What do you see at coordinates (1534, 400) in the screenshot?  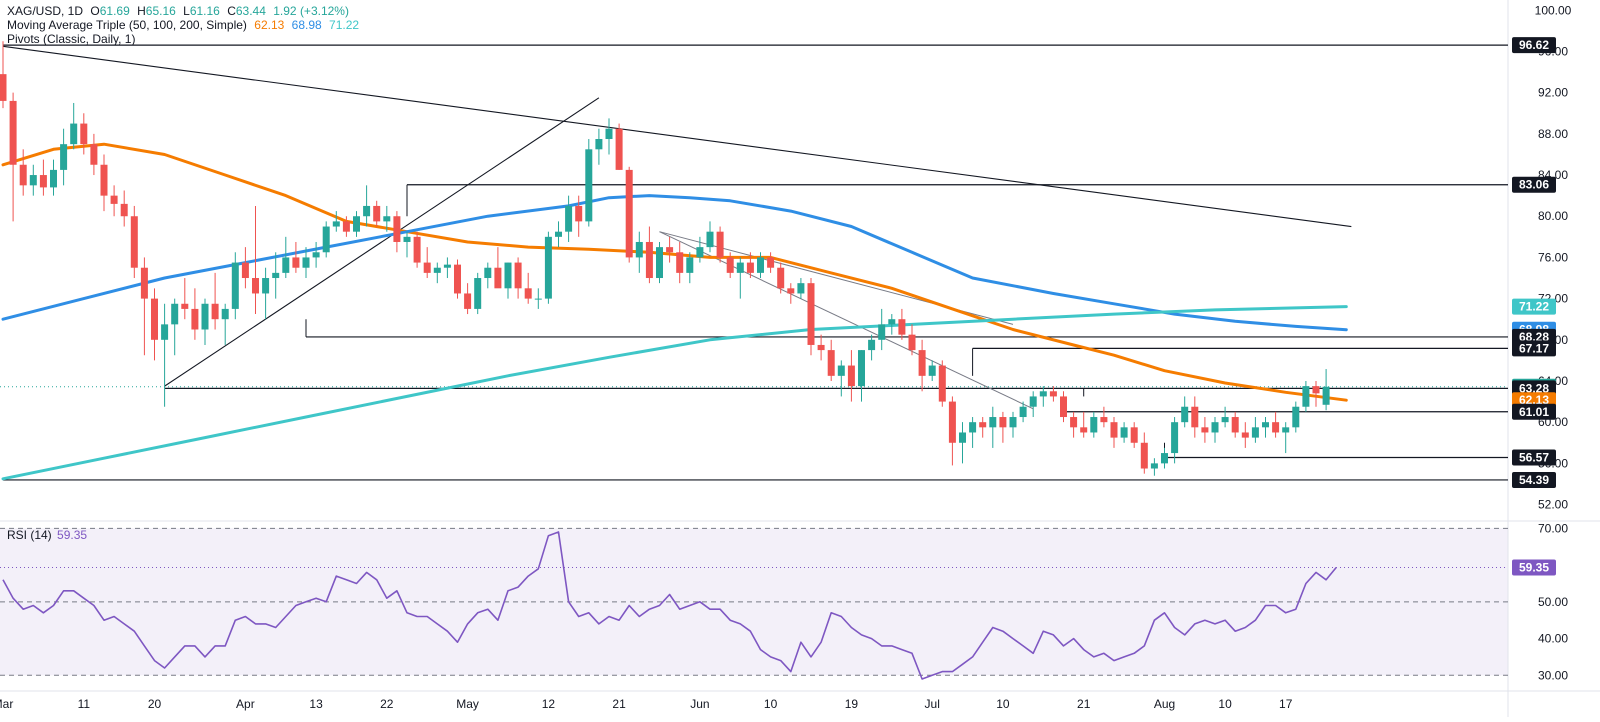 I see `price-label-text: 62.13` at bounding box center [1534, 400].